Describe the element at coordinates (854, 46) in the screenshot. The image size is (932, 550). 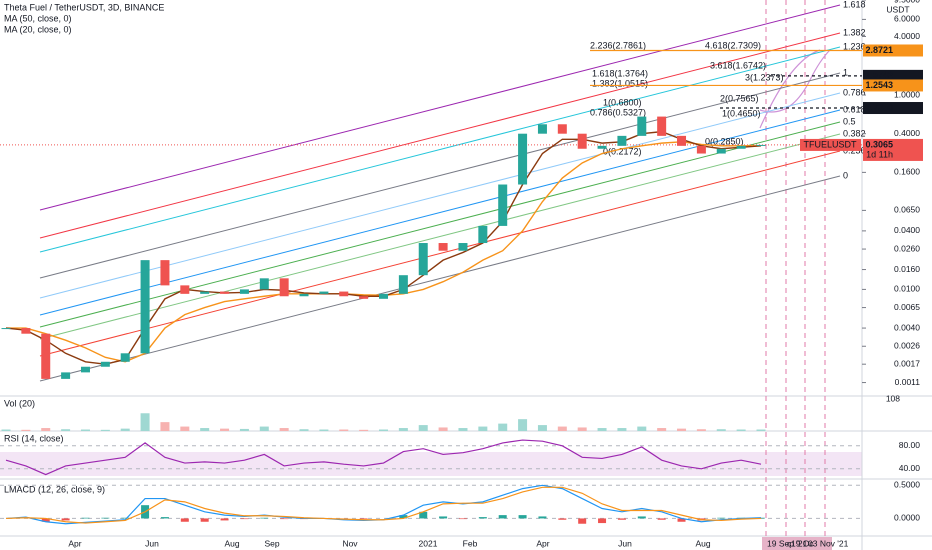
I see `fib-channel-label: 1.236` at that location.